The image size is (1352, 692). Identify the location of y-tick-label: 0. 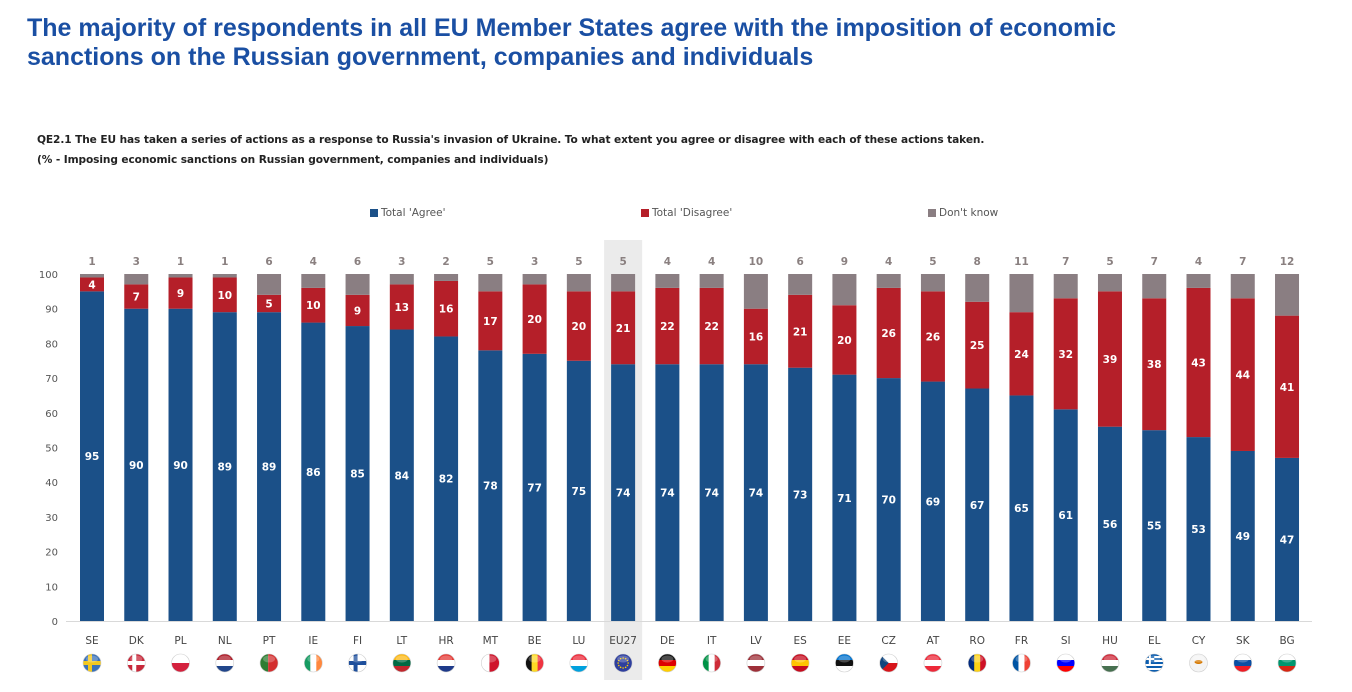
(55, 622).